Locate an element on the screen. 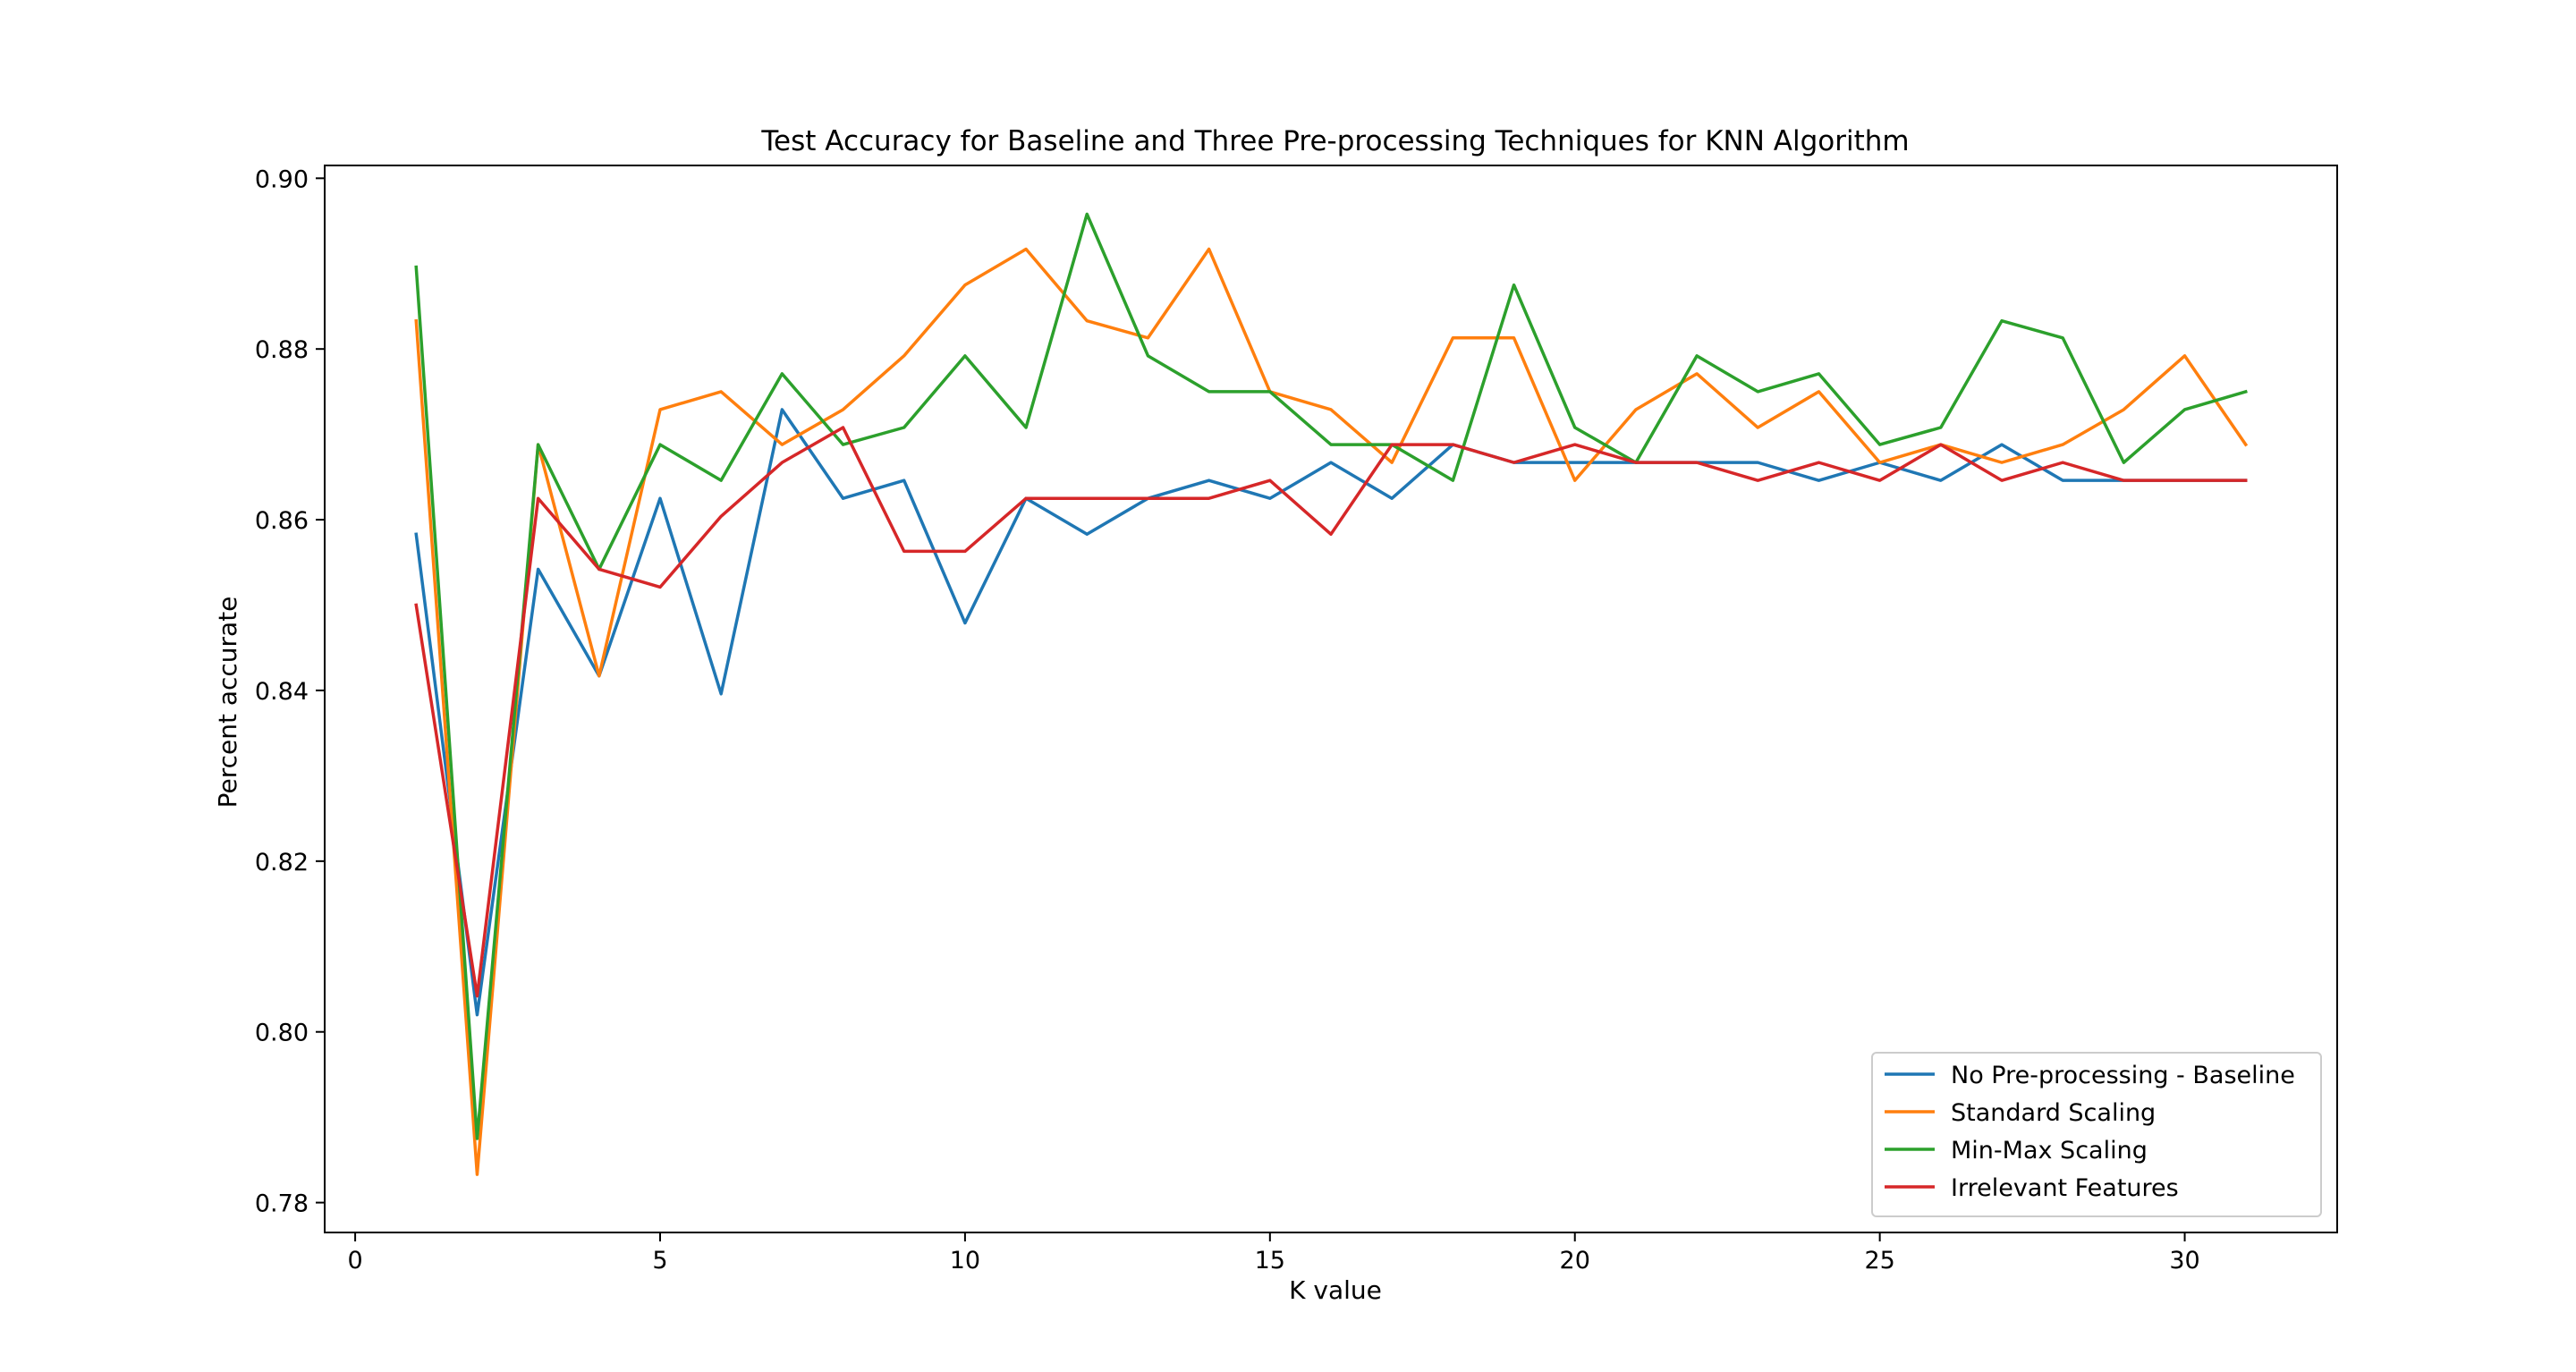  y-tick-label: 0.84 is located at coordinates (282, 692).